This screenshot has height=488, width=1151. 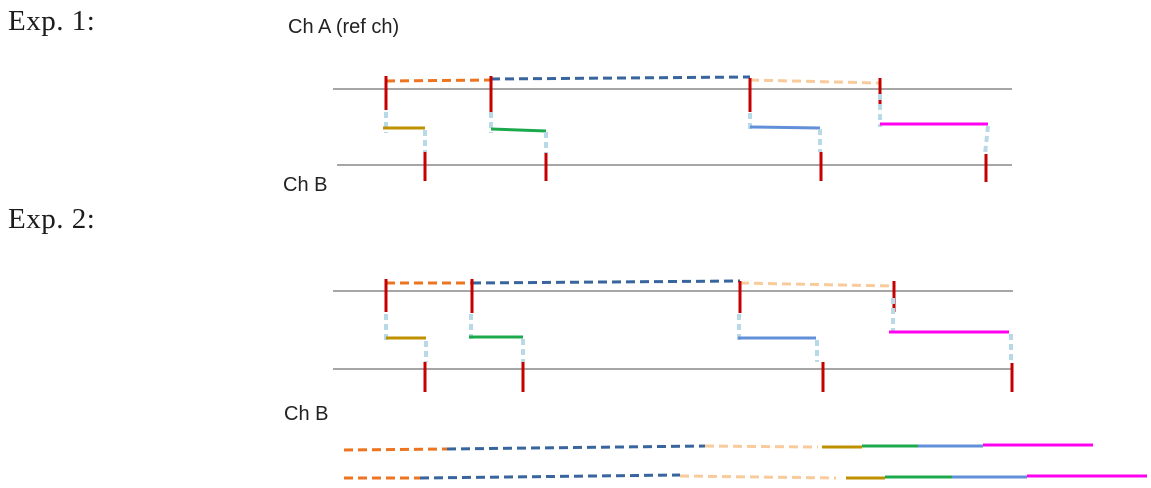 What do you see at coordinates (550, 476) in the screenshot?
I see `chb-row2-blue` at bounding box center [550, 476].